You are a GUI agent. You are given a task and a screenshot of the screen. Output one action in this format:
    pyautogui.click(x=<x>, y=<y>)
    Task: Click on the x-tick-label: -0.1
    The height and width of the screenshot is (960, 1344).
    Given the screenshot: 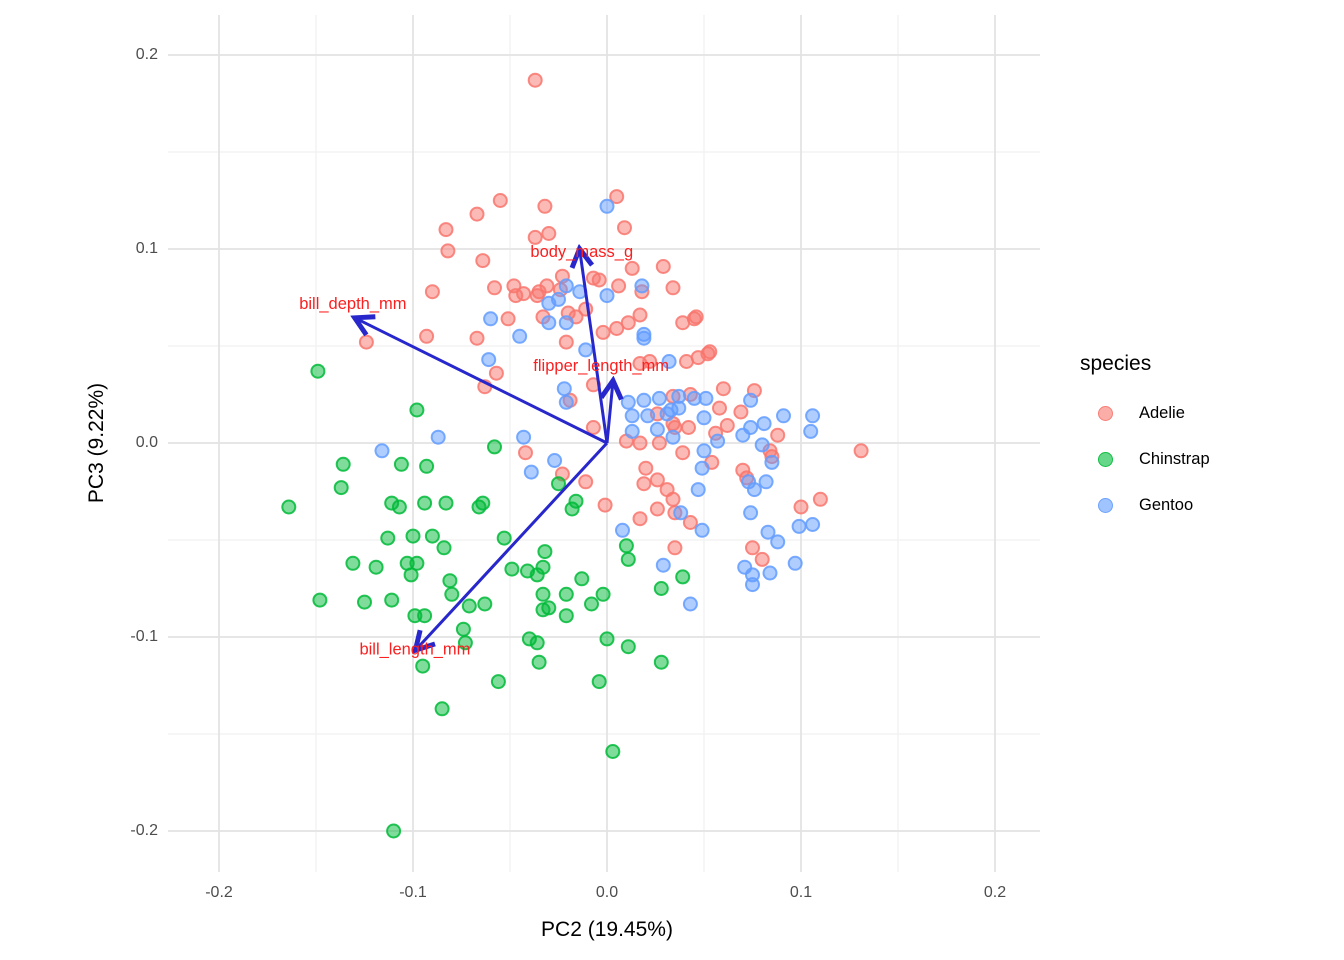 What is the action you would take?
    pyautogui.click(x=413, y=892)
    